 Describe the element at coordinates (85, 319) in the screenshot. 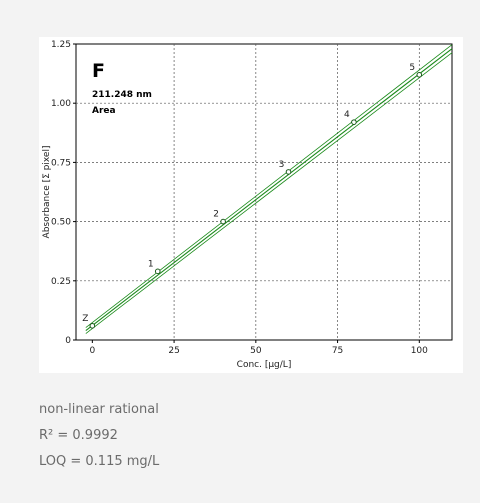

I see `point-label: Z` at that location.